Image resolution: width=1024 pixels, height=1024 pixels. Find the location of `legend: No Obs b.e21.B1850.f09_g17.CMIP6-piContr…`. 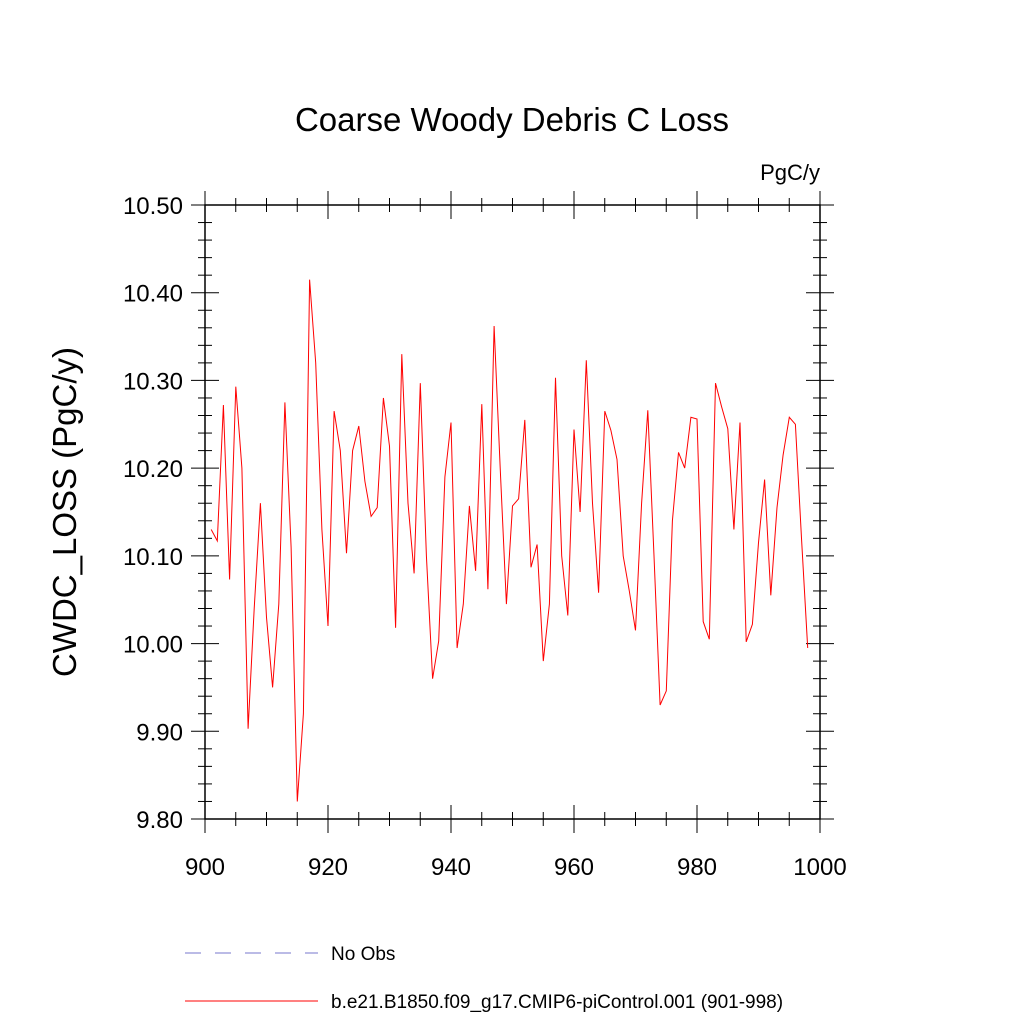

legend: No Obs b.e21.B1850.f09_g17.CMIP6-piContr… is located at coordinates (484, 978).